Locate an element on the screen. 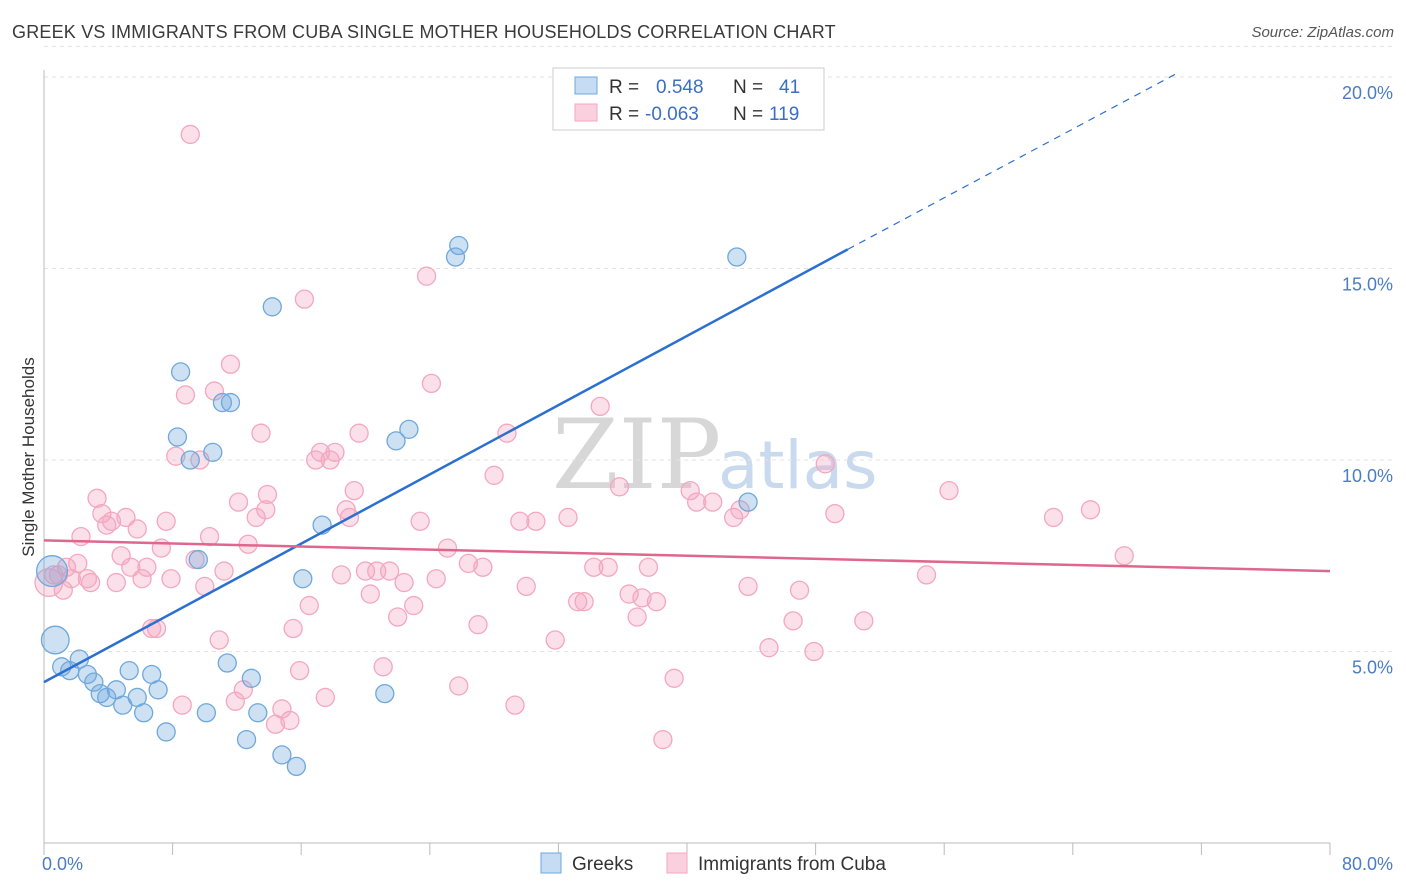 The width and height of the screenshot is (1406, 892). legend-swatch-cuba is located at coordinates (586, 112).